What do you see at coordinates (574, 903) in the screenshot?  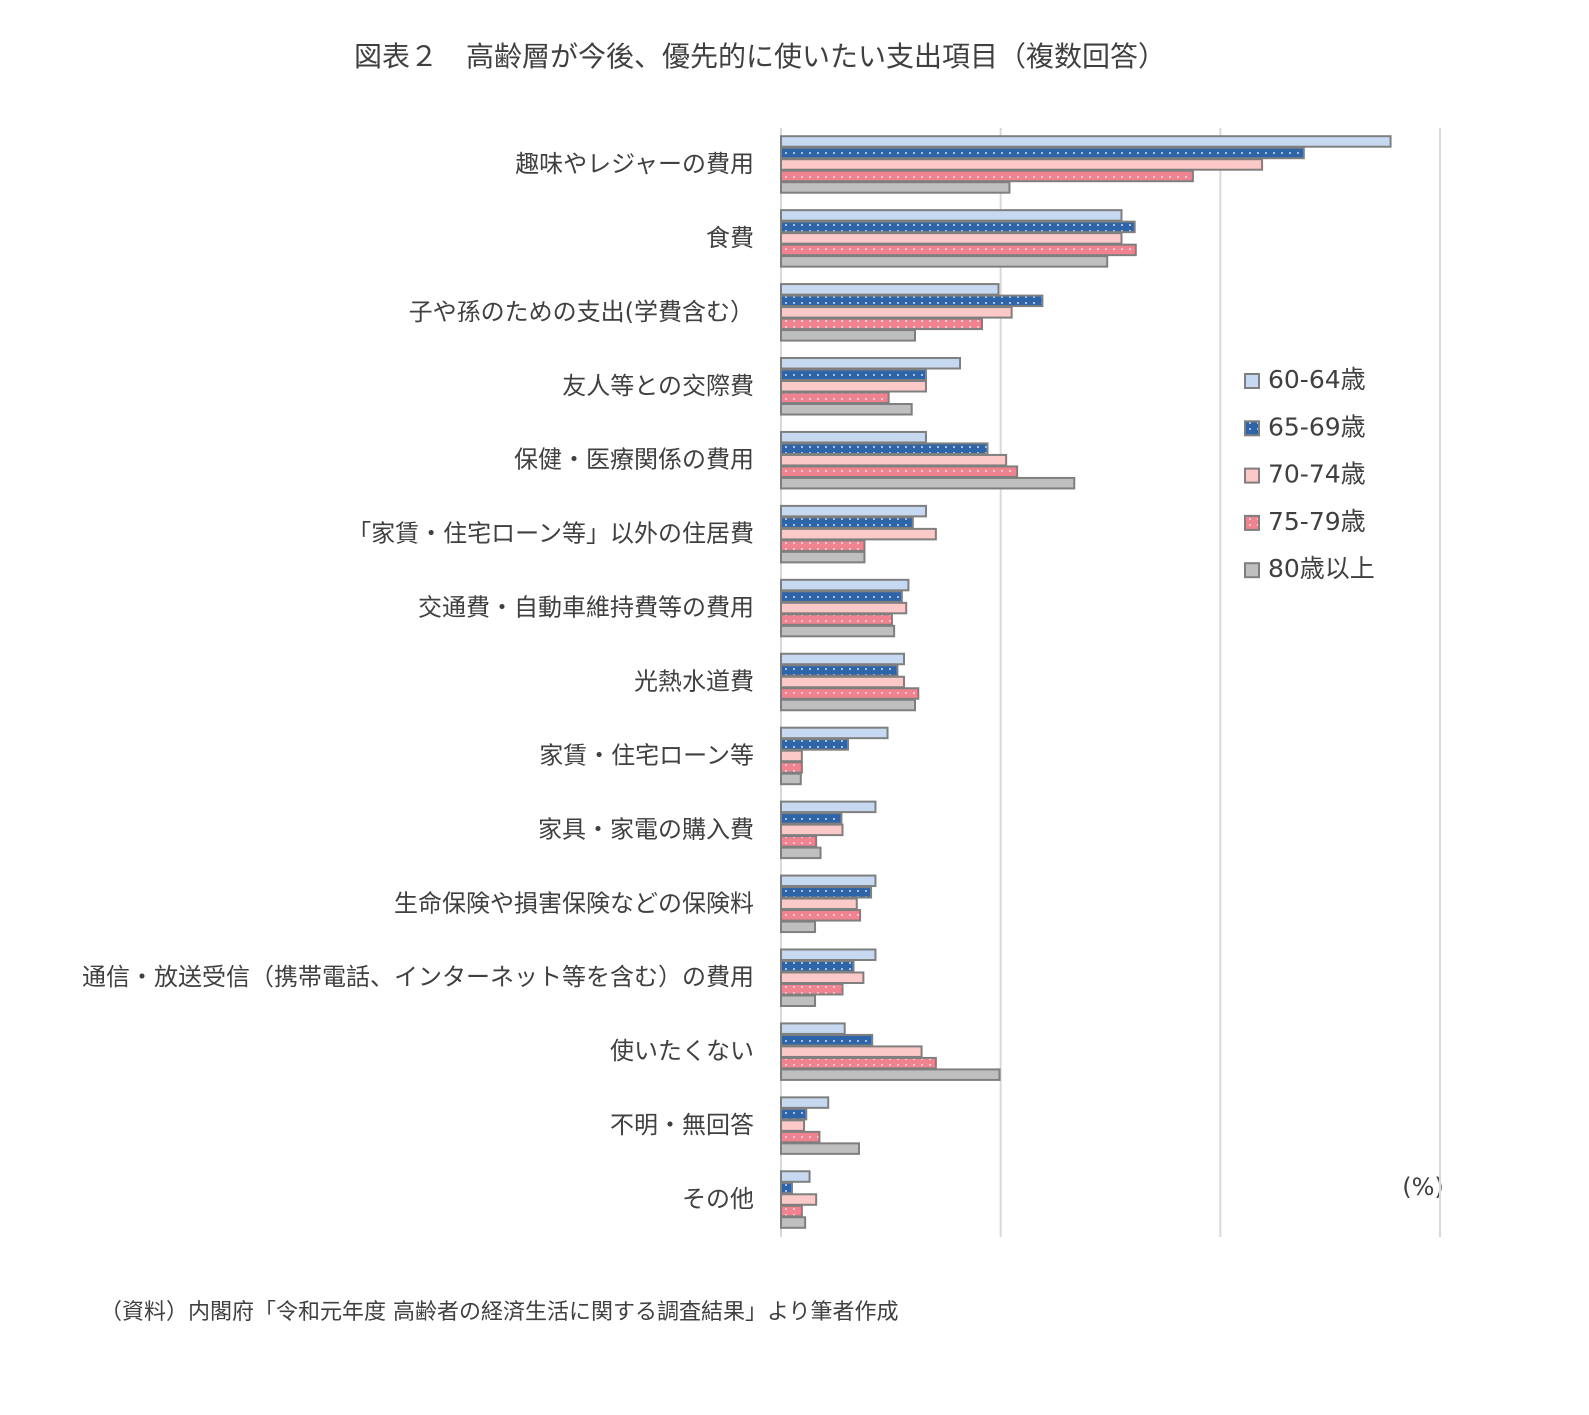 I see `y-tick-label: 生命保険や損害保険などの保険料` at bounding box center [574, 903].